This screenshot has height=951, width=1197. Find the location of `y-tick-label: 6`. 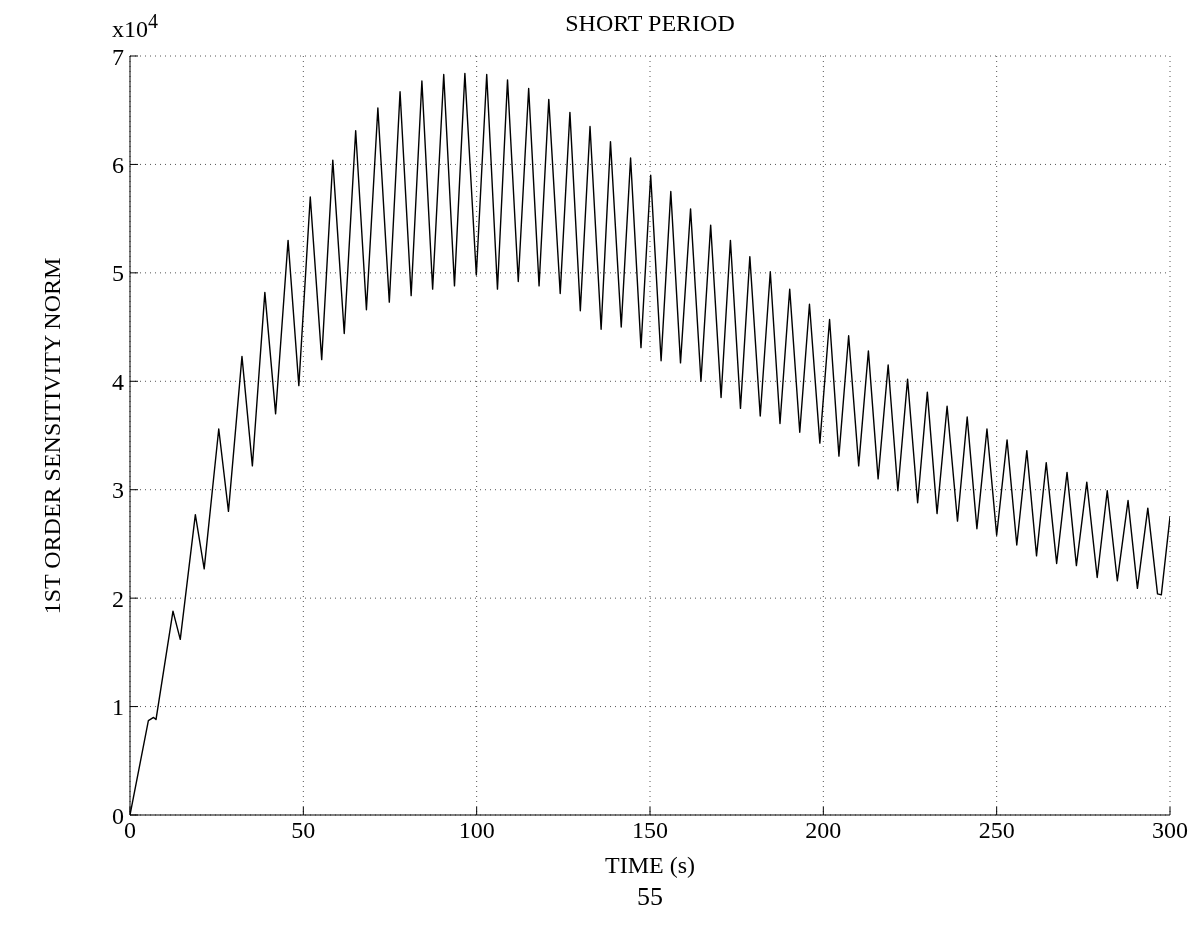

y-tick-label: 6 is located at coordinates (118, 164).